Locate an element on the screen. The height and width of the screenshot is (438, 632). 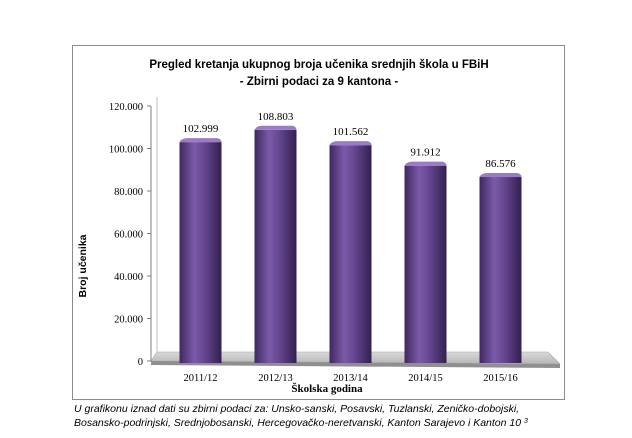
chart-subtitle: - Zbirni podaci za 9 kantona - is located at coordinates (319, 82).